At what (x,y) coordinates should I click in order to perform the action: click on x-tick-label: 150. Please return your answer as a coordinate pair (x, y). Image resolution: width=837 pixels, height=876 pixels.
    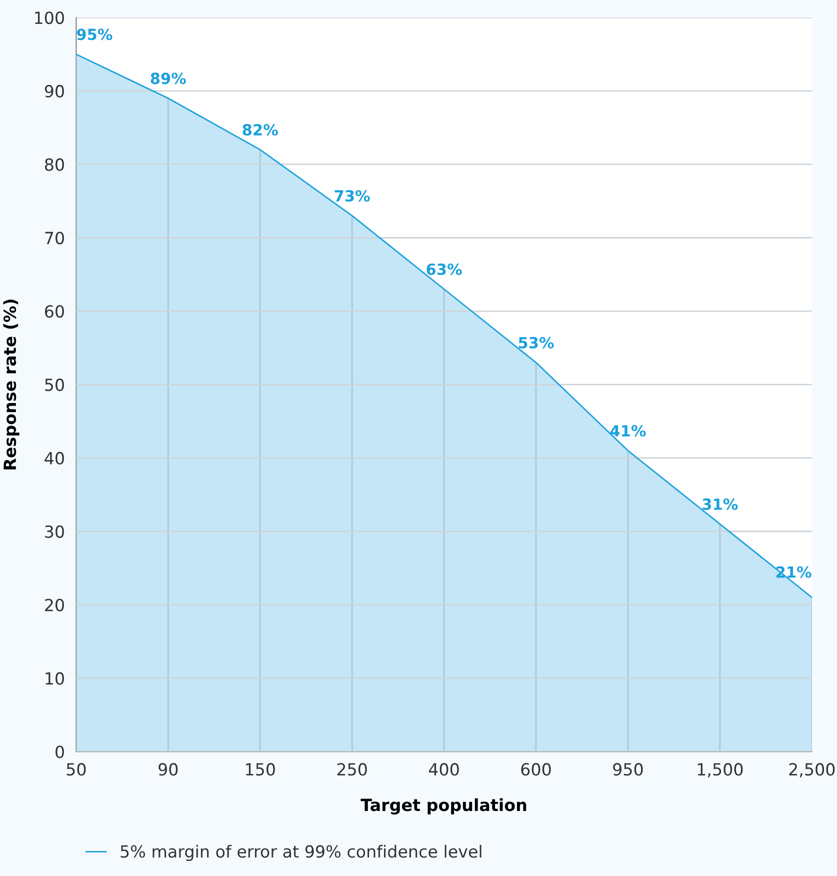
    Looking at the image, I should click on (260, 769).